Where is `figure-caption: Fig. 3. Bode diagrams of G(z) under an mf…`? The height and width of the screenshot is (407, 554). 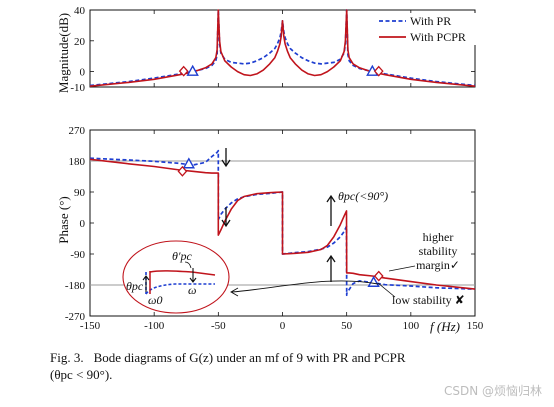 figure-caption: Fig. 3. Bode diagrams of G(z) under an mf… is located at coordinates (300, 366).